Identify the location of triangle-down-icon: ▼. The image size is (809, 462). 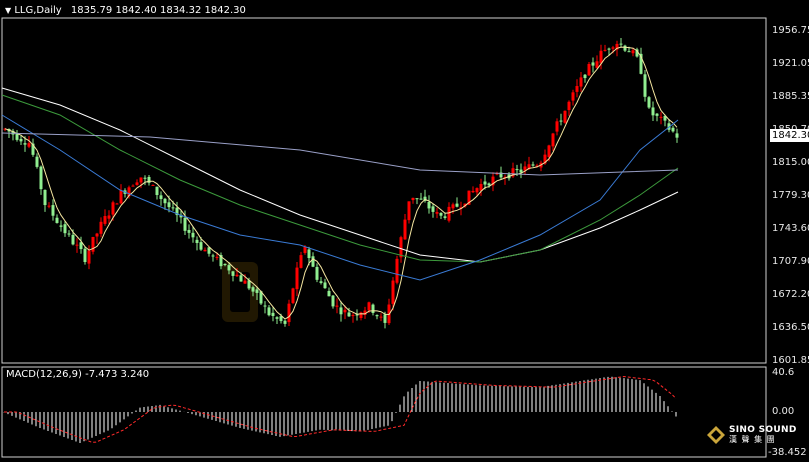
(8, 10).